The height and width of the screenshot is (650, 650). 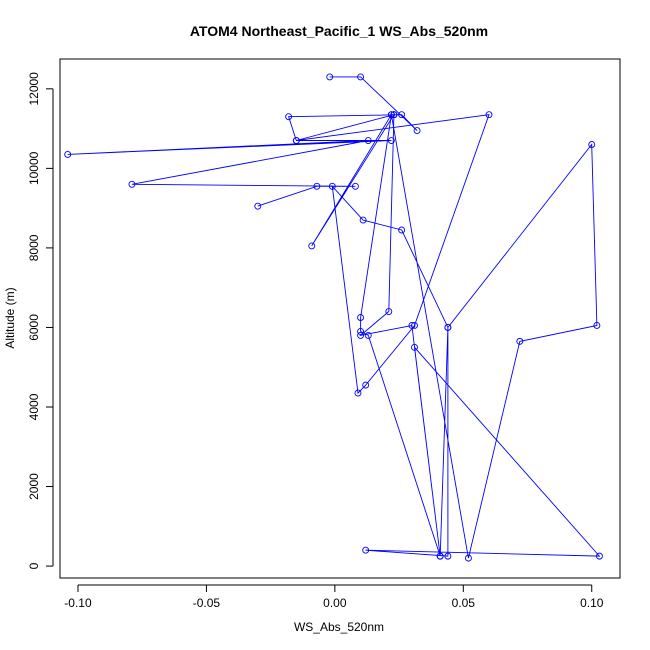 What do you see at coordinates (34, 565) in the screenshot?
I see `y-tick-label: 0` at bounding box center [34, 565].